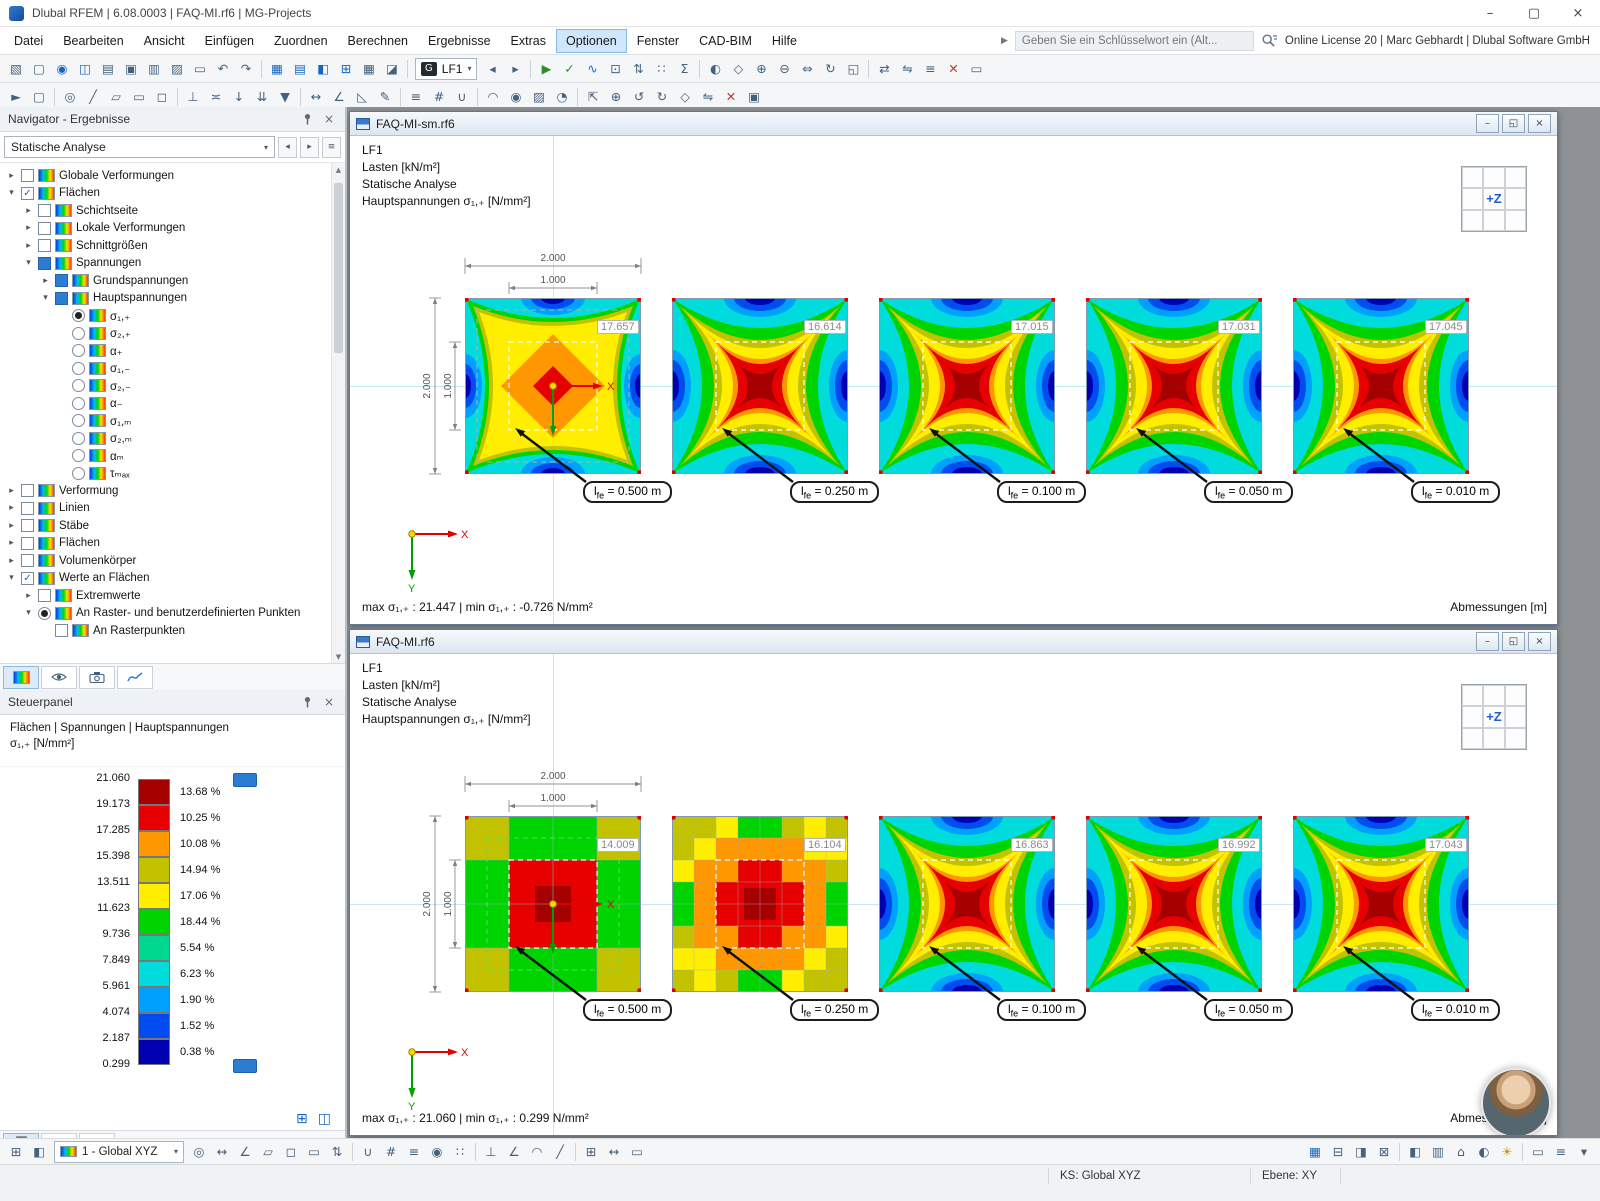  Describe the element at coordinates (1513, 123) in the screenshot. I see `child-restore-button: ◱` at that location.